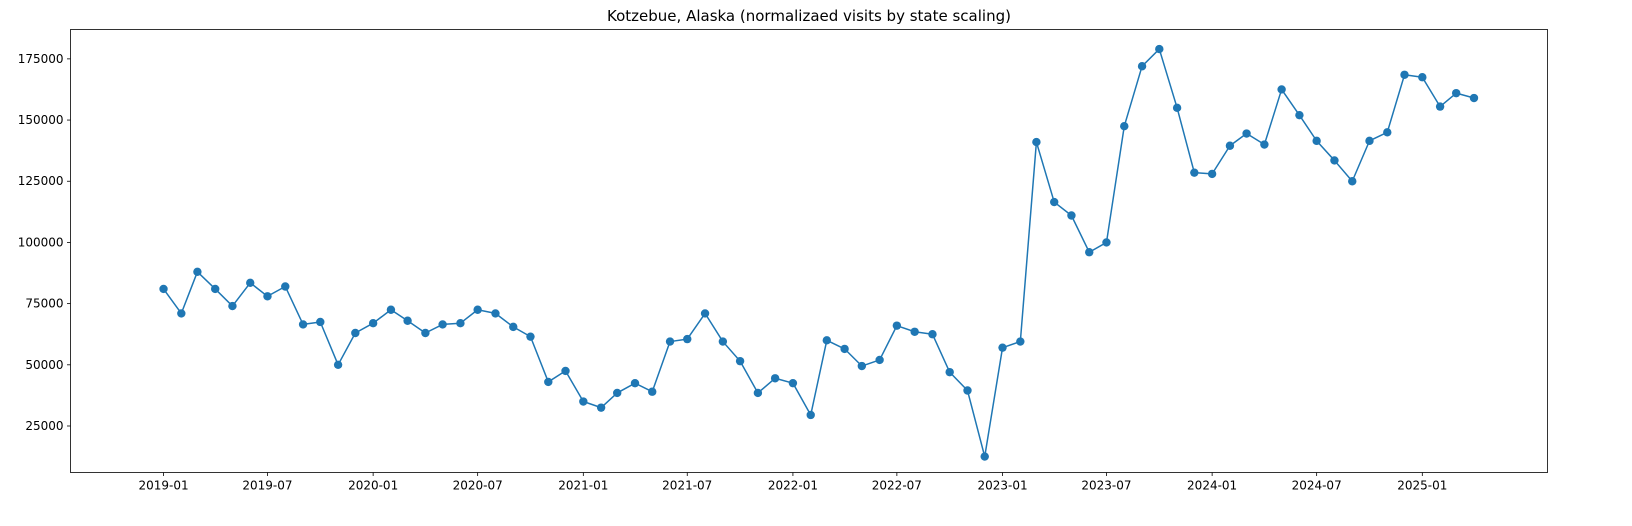 The image size is (1632, 526). I want to click on x-tick-label: 2024-01, so click(1212, 486).